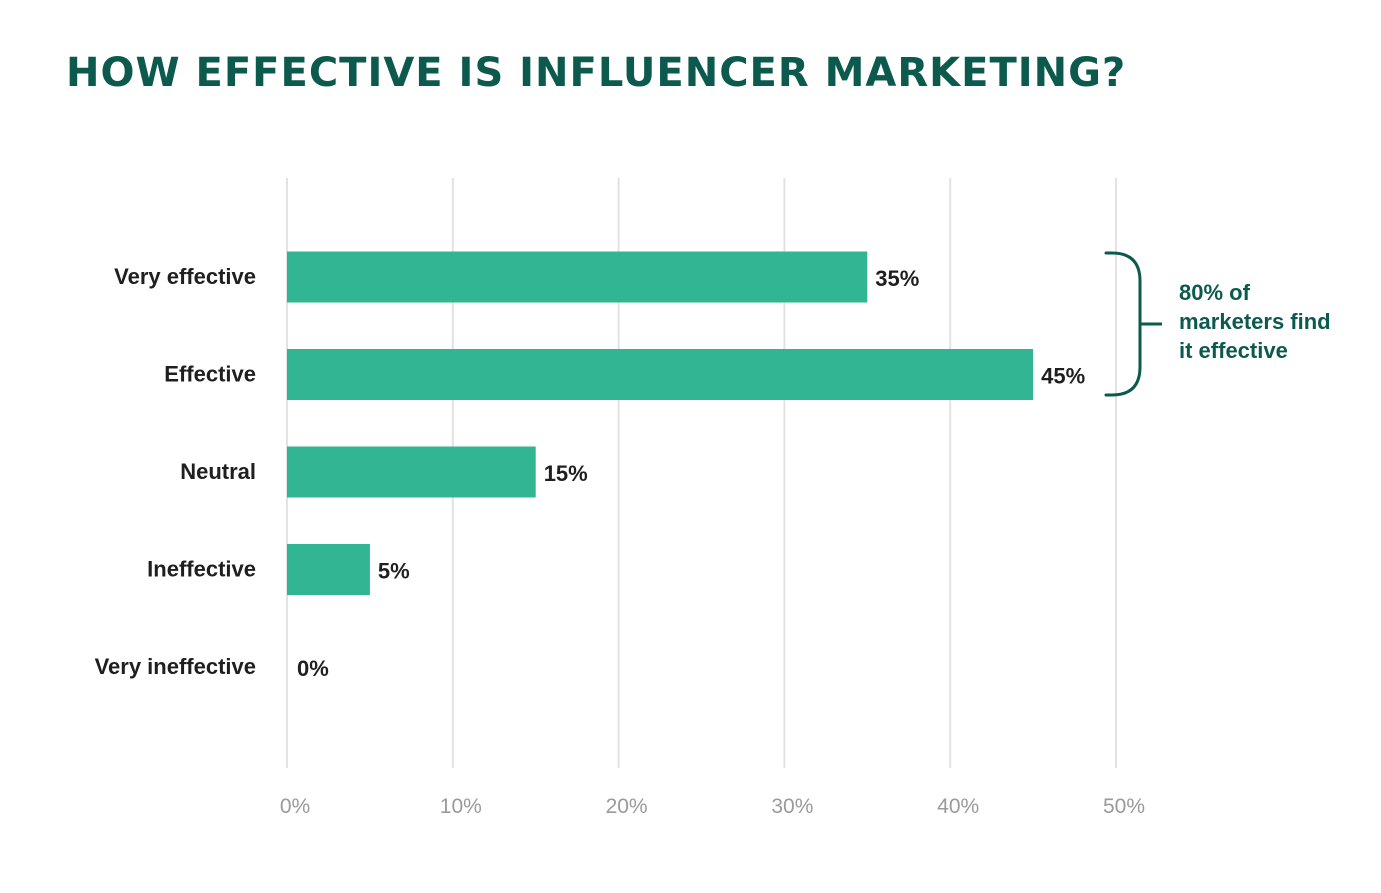 Image resolution: width=1381 pixels, height=893 pixels. I want to click on annotation: 80% of marketers find it effective, so click(1217, 324).